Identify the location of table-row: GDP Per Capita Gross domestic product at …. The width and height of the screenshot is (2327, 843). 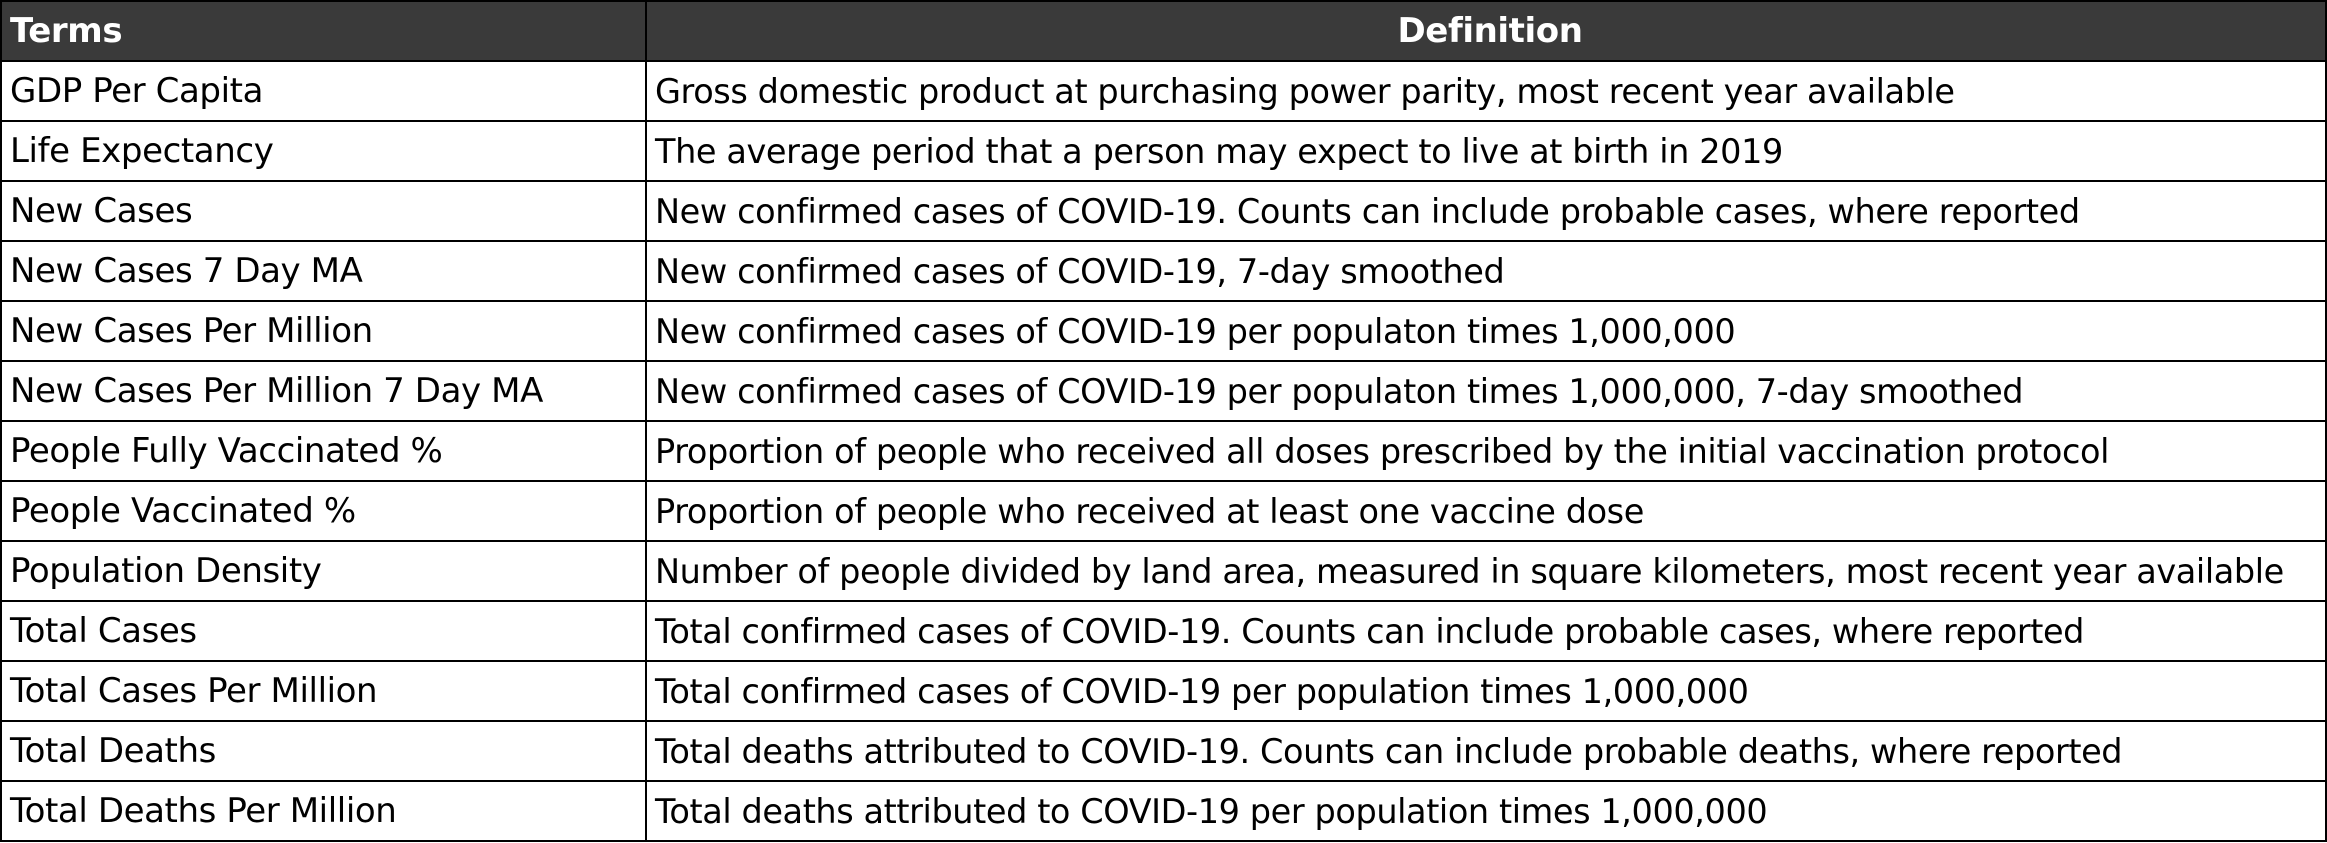
(1163, 91).